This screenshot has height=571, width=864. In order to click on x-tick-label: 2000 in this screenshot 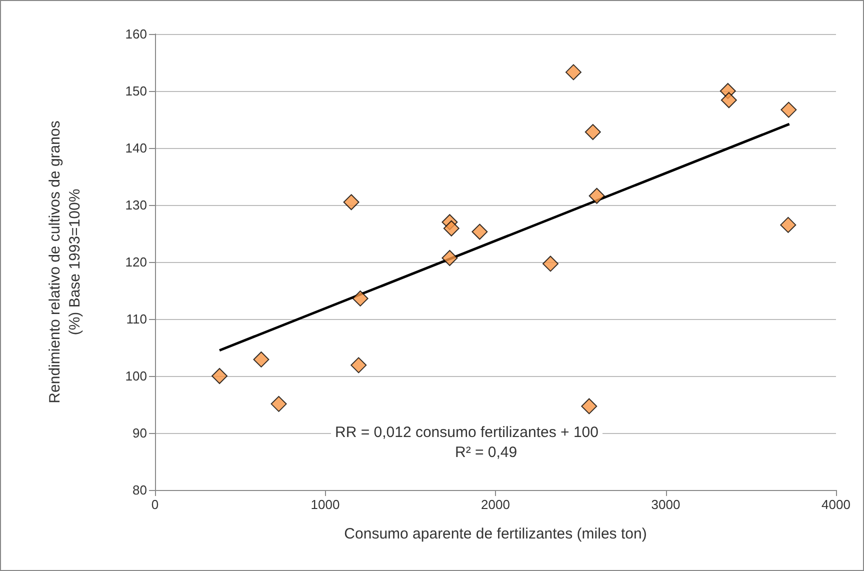, I will do `click(495, 504)`.